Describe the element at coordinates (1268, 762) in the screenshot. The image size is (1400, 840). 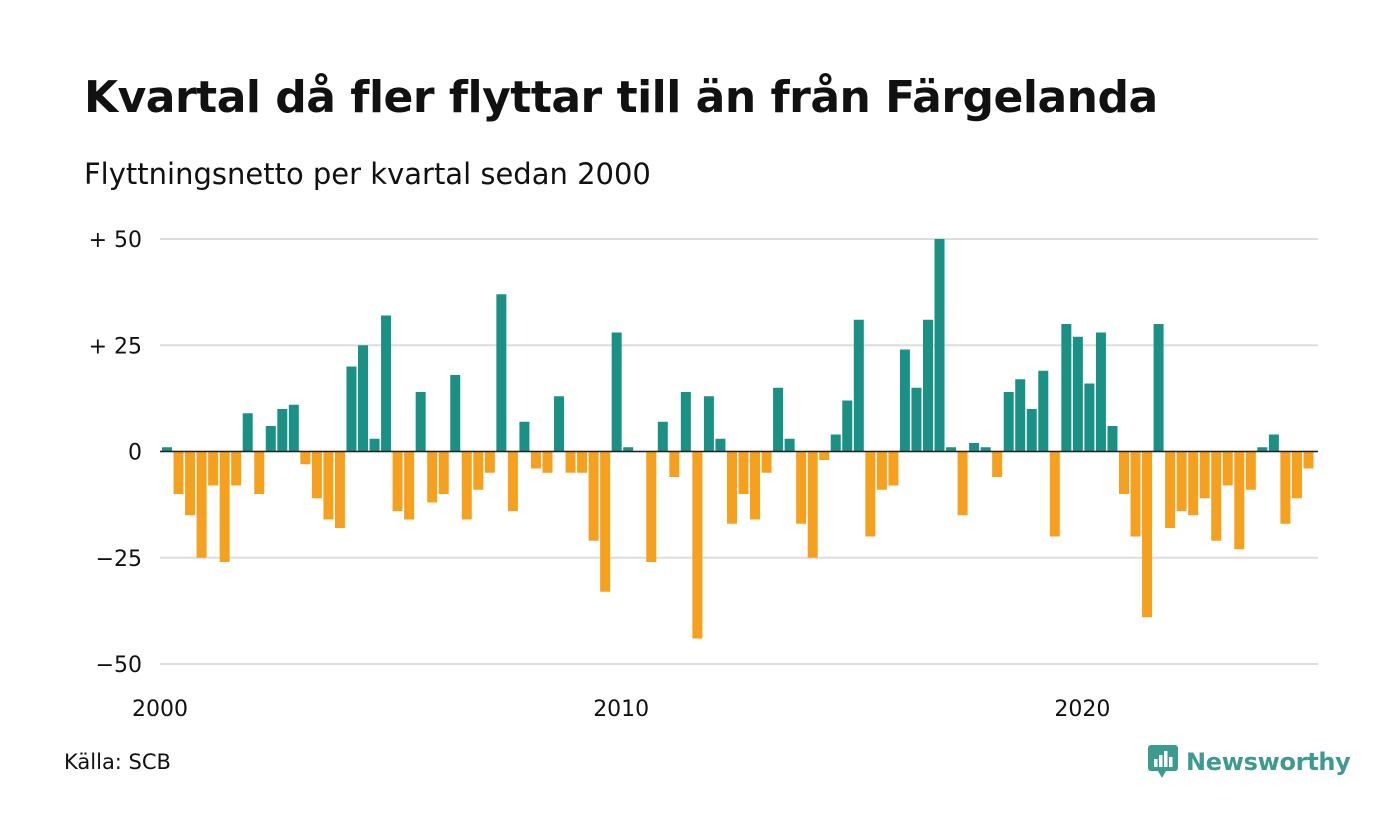
I see `brand-name: Newsworthy` at that location.